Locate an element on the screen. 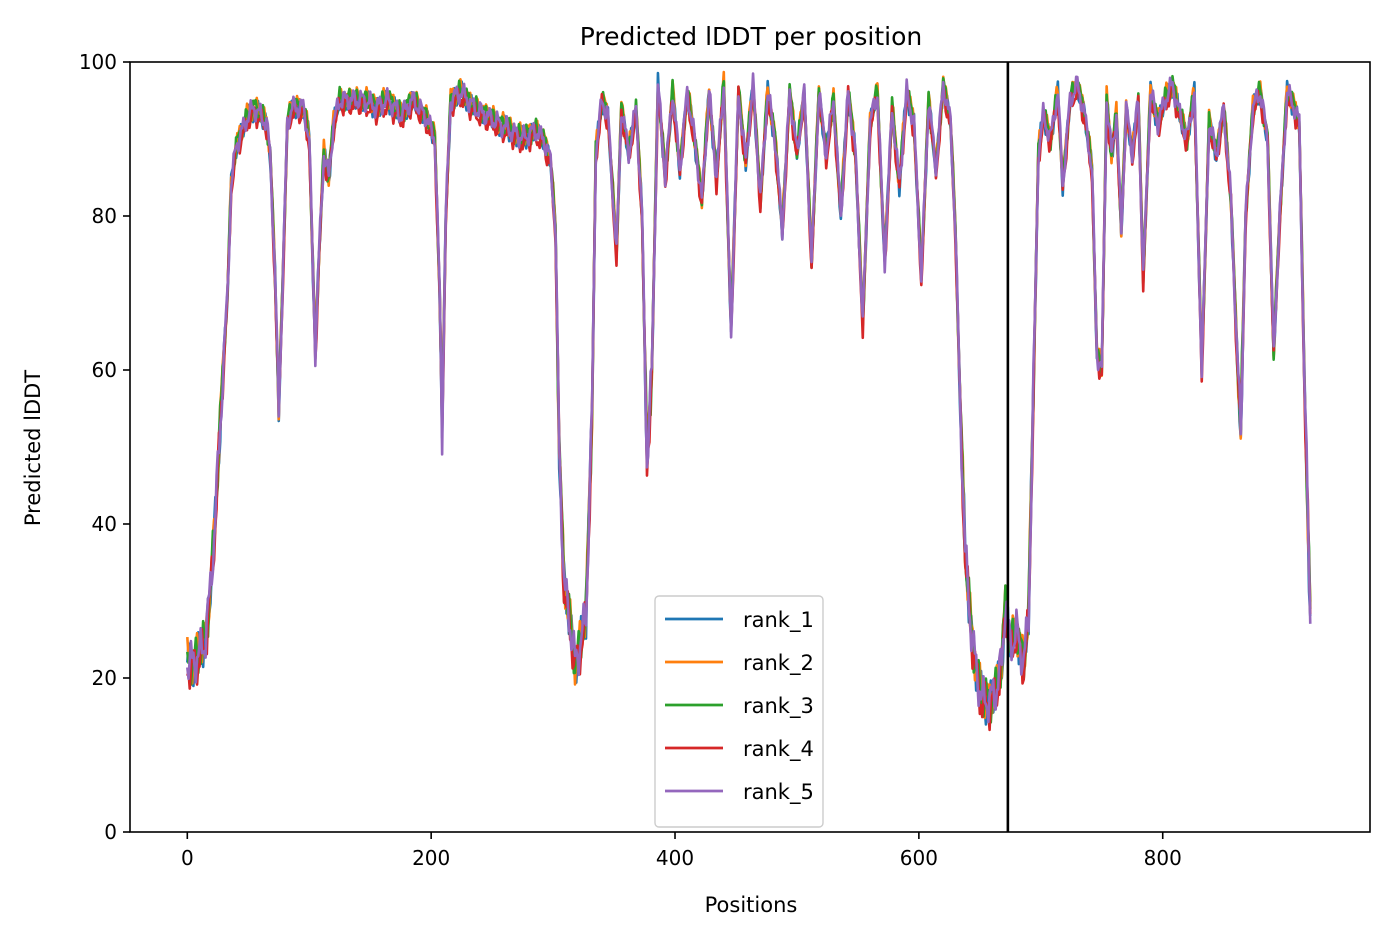 The height and width of the screenshot is (939, 1391). y-tick-label: 0 is located at coordinates (110, 832).